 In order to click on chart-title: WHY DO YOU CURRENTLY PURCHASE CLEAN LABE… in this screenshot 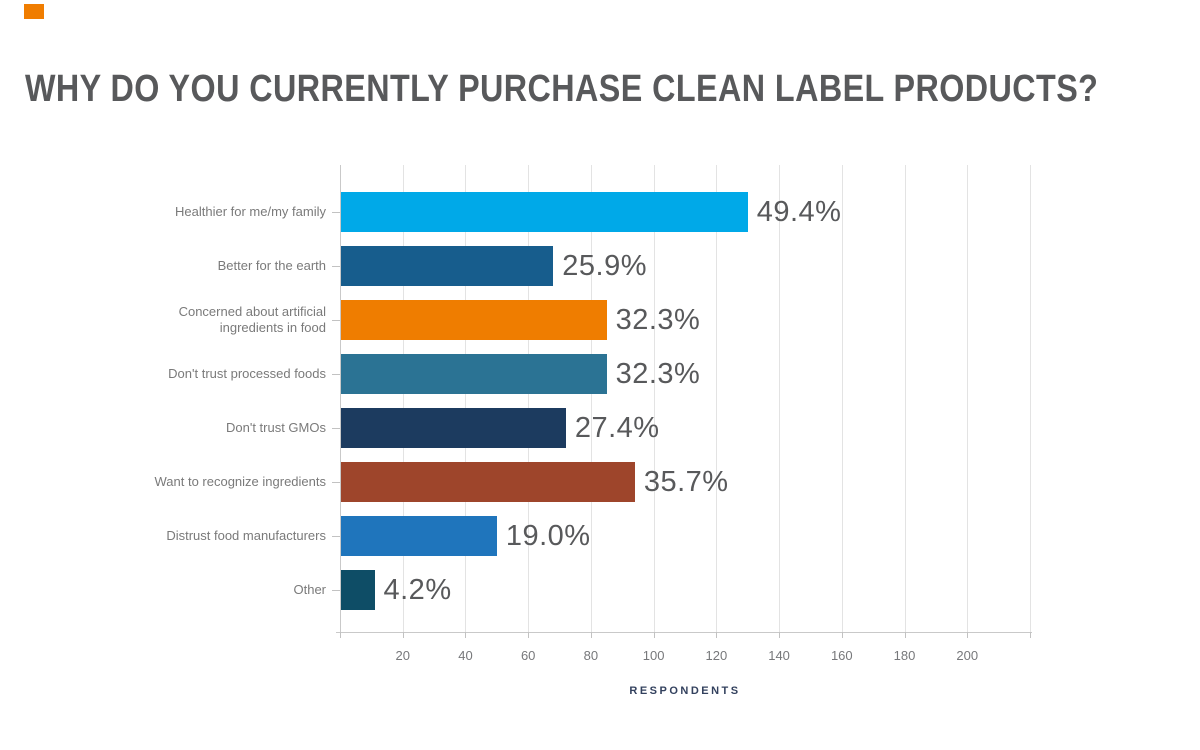, I will do `click(562, 89)`.